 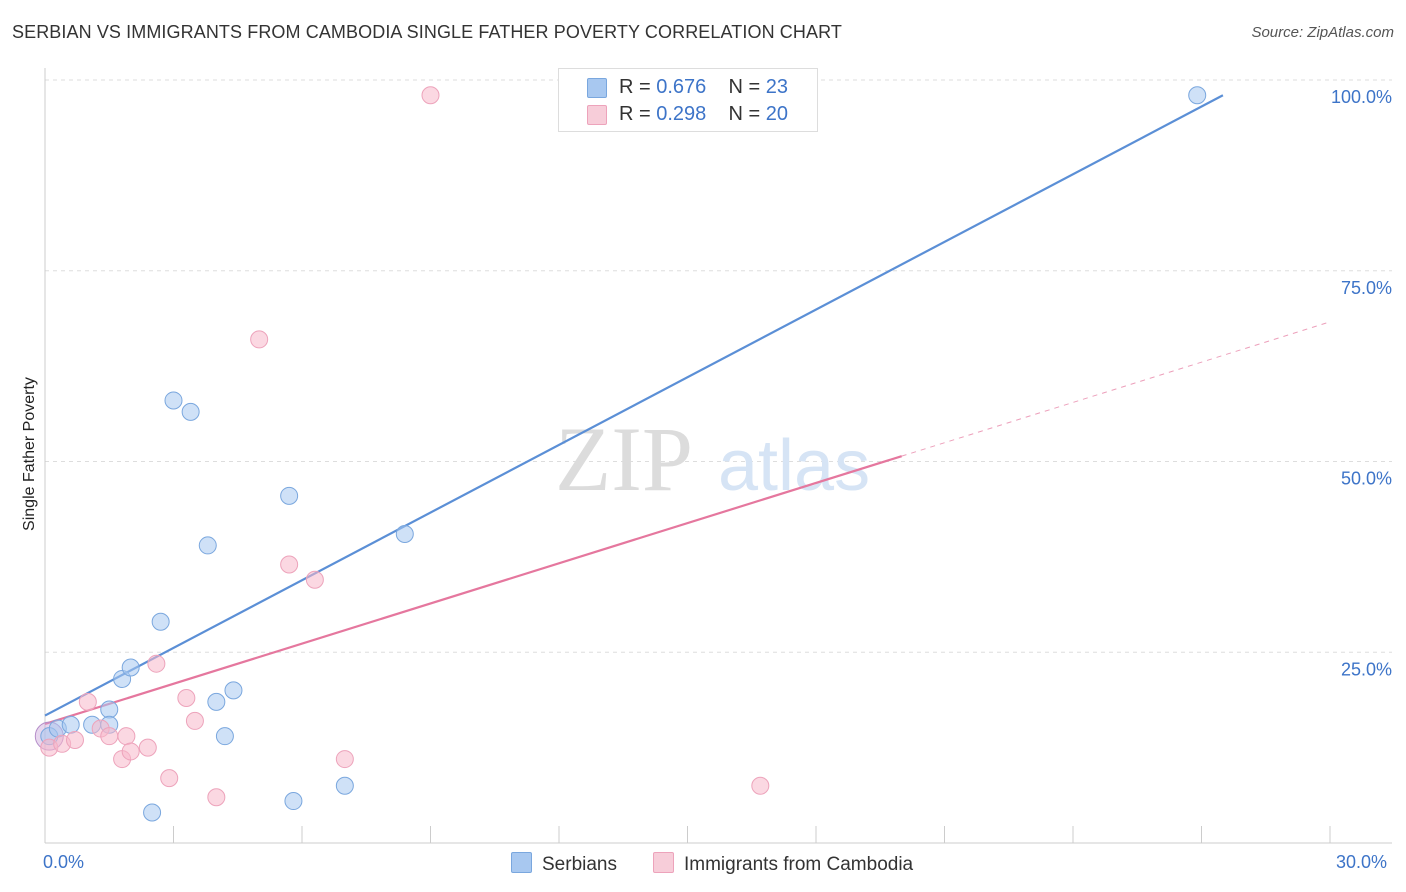 I want to click on x-tick-min: 0.0%, so click(x=64, y=862).